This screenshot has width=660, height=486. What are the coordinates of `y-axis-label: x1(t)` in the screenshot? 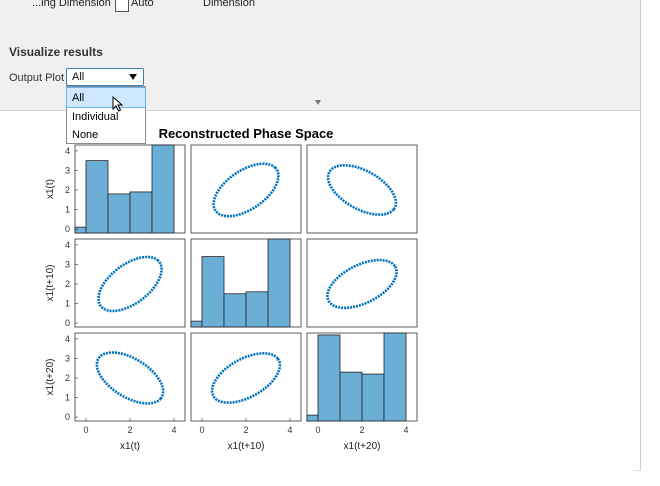 It's located at (50, 189).